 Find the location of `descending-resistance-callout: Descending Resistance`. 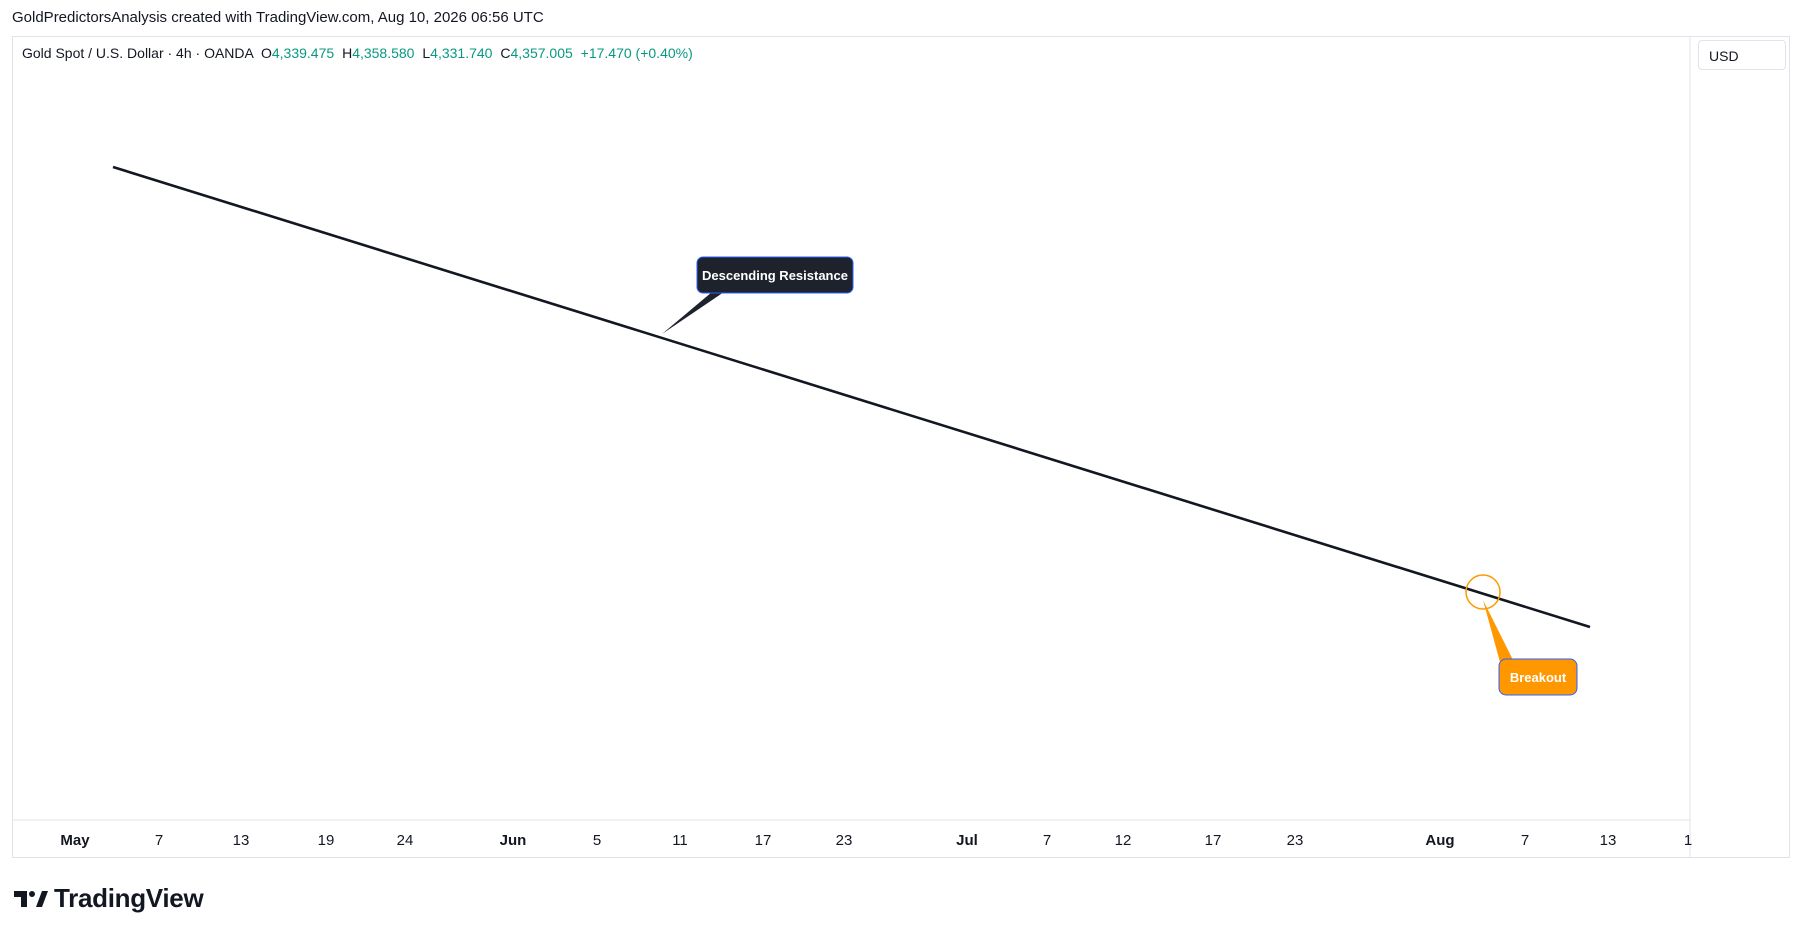

descending-resistance-callout: Descending Resistance is located at coordinates (758, 295).